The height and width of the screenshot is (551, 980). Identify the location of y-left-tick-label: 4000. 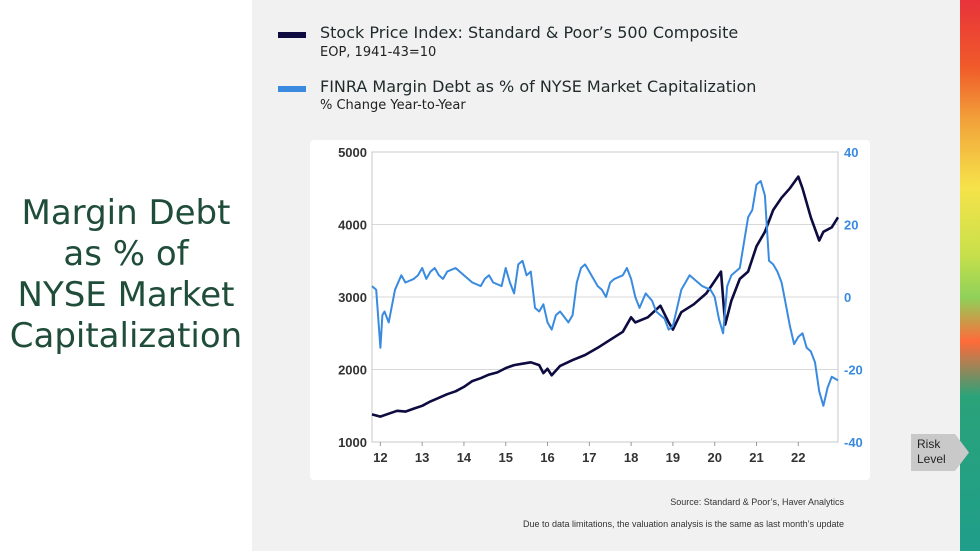
(352, 225).